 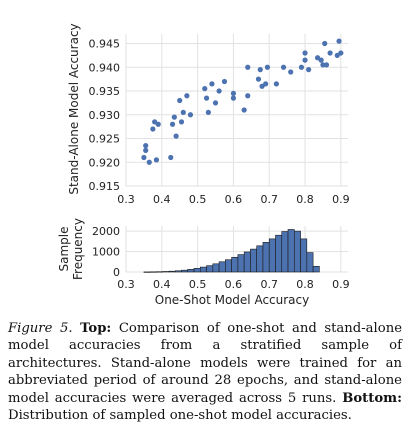 What do you see at coordinates (78, 249) in the screenshot?
I see `histogram-y-axis-label-line2: Frequency` at bounding box center [78, 249].